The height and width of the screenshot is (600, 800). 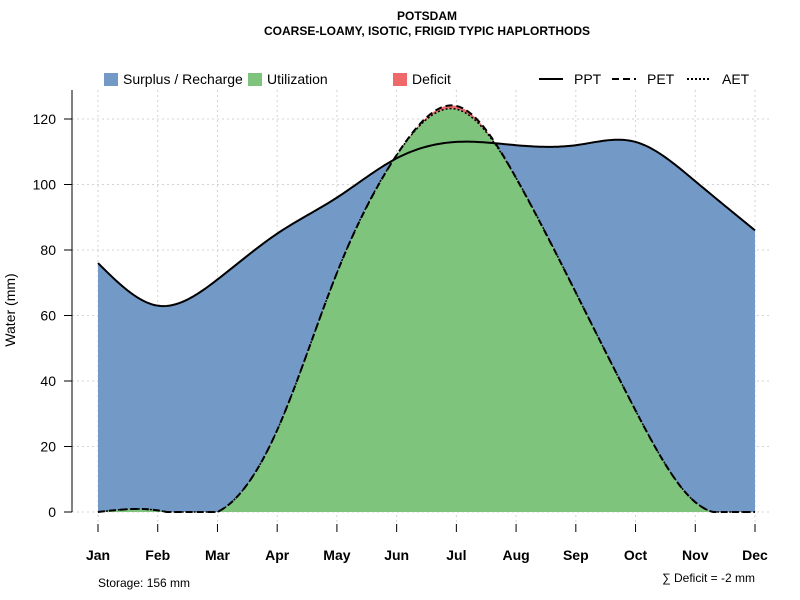 I want to click on y-axis: 0 20 40 60 80 100 120, so click(x=52, y=315).